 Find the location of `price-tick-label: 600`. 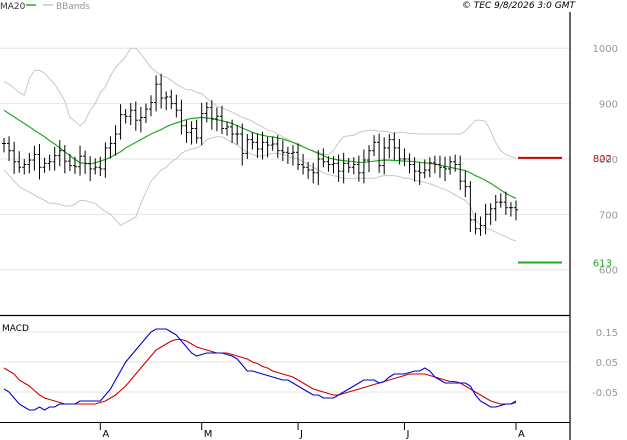

price-tick-label: 600 is located at coordinates (608, 271).